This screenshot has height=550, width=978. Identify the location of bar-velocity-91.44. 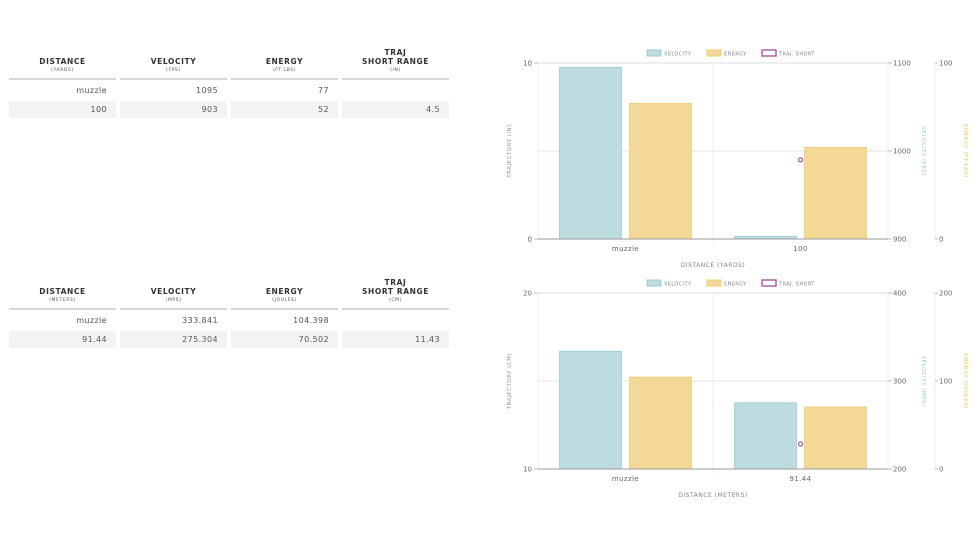
(765, 436).